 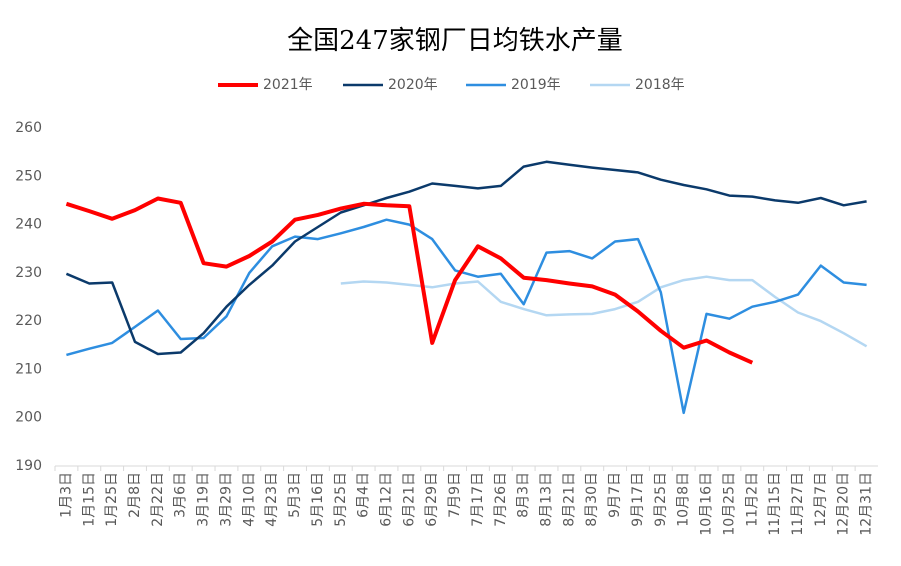 I want to click on x-tick-label: 2月22日, so click(x=158, y=499).